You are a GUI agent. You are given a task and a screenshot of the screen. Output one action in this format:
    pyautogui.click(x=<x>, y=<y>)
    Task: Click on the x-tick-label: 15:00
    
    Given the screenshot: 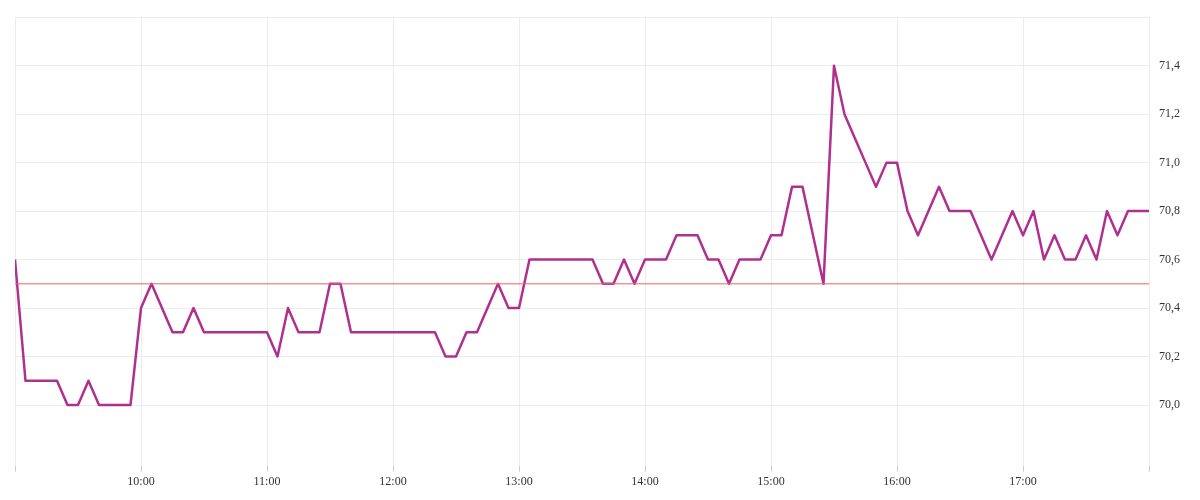 What is the action you would take?
    pyautogui.click(x=771, y=480)
    